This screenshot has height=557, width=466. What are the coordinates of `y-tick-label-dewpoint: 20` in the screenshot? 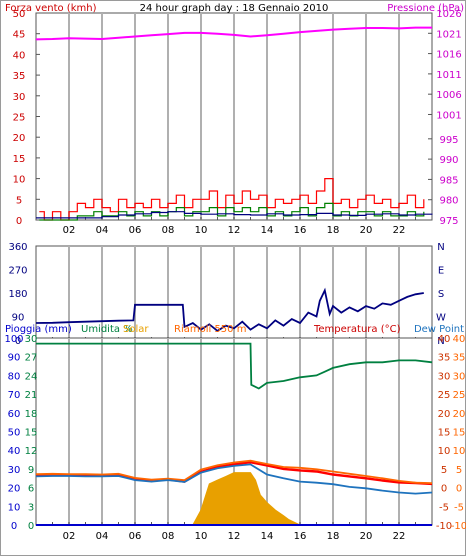 It's located at (459, 414).